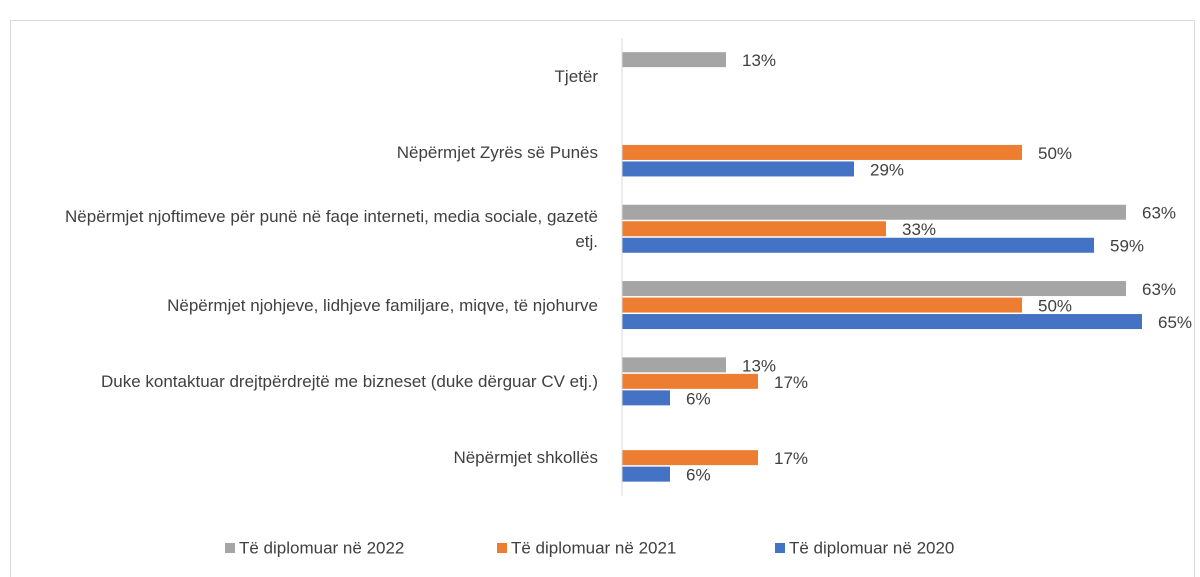 This screenshot has width=1200, height=577. What do you see at coordinates (887, 169) in the screenshot?
I see `value-label: 29%` at bounding box center [887, 169].